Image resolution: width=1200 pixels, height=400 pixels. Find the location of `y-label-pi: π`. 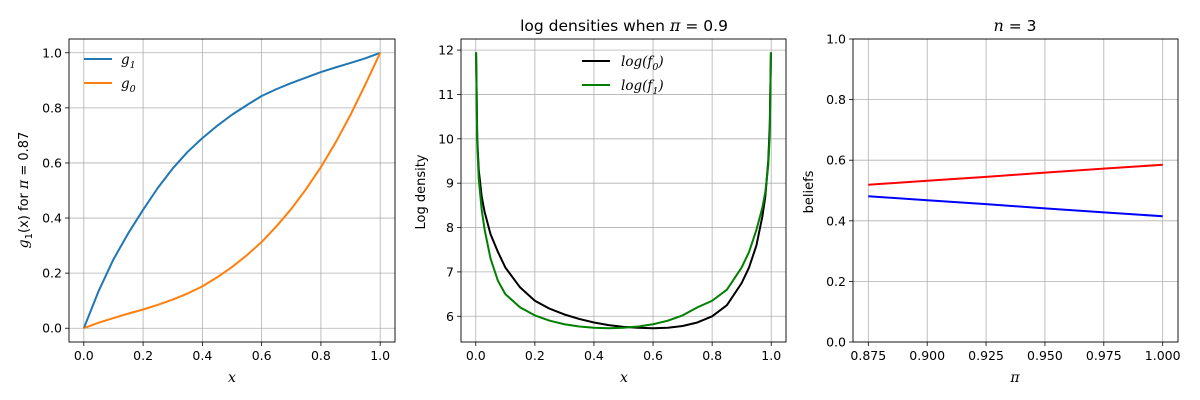

y-label-pi: π is located at coordinates (24, 184).